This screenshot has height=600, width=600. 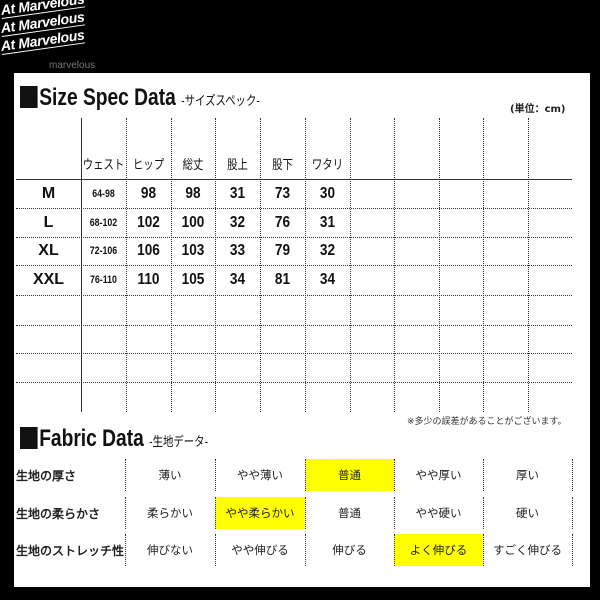 I want to click on fabric-option: 硬い, so click(x=527, y=513).